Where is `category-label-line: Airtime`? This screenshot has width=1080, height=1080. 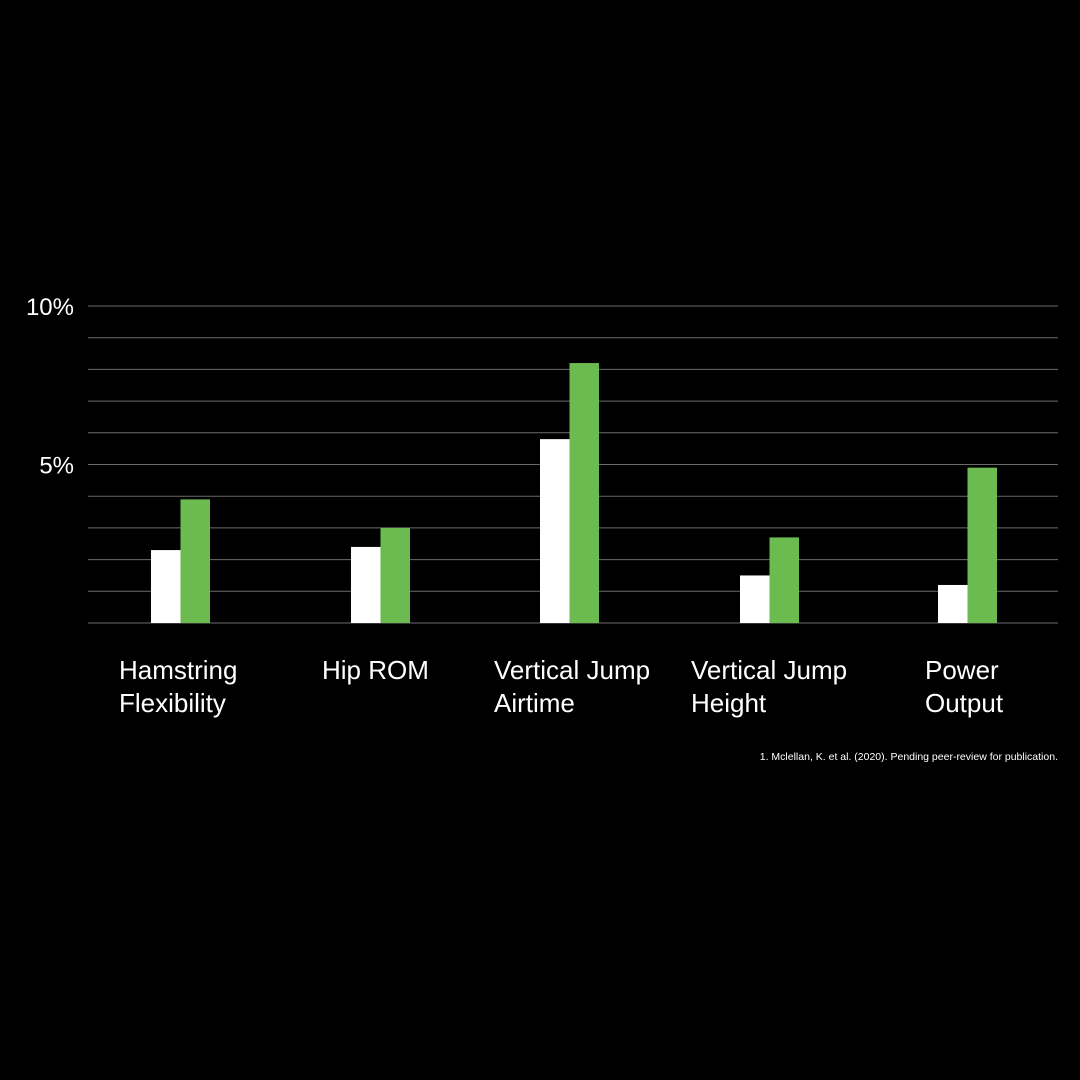
category-label-line: Airtime is located at coordinates (534, 703).